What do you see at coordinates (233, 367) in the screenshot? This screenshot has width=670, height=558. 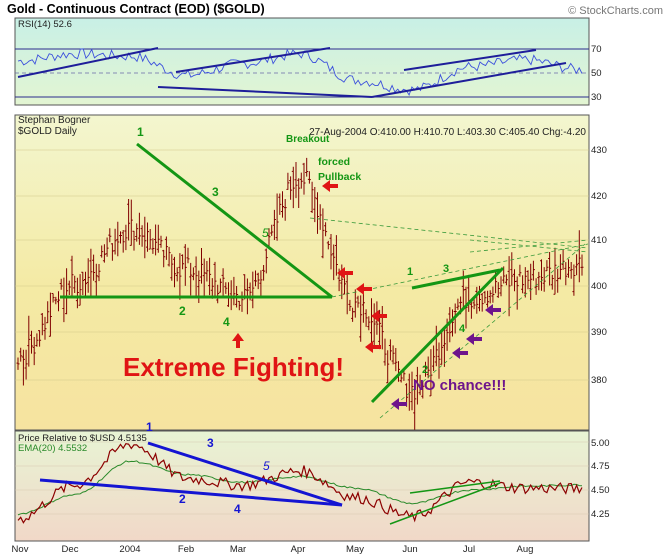 I see `extreme-fighting-headline: Extreme Fighting!` at bounding box center [233, 367].